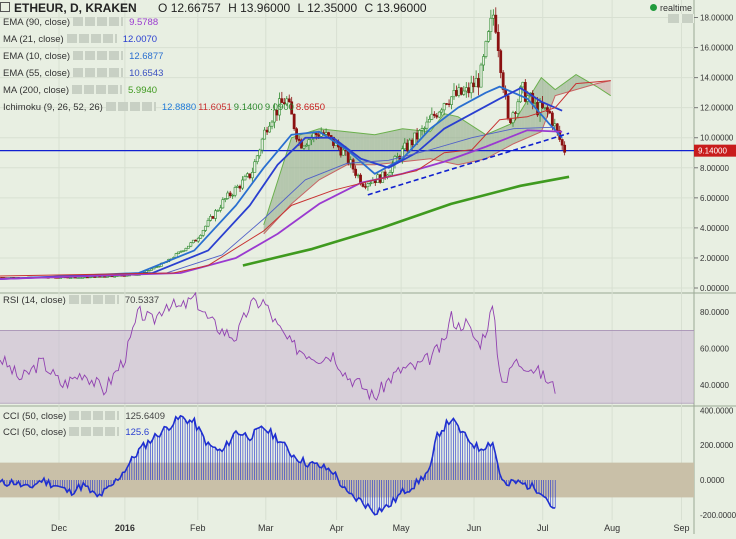  I want to click on x-tick-label: 2016, so click(125, 528).